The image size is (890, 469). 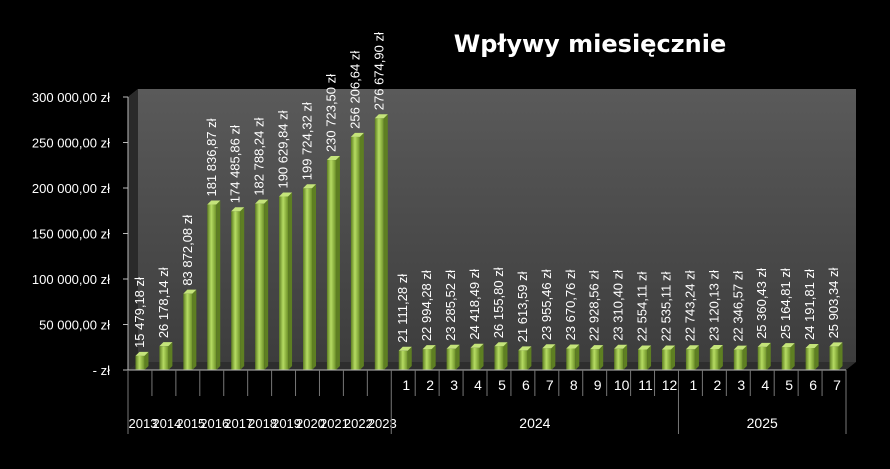 I want to click on x-tick-label: 7, so click(x=550, y=385).